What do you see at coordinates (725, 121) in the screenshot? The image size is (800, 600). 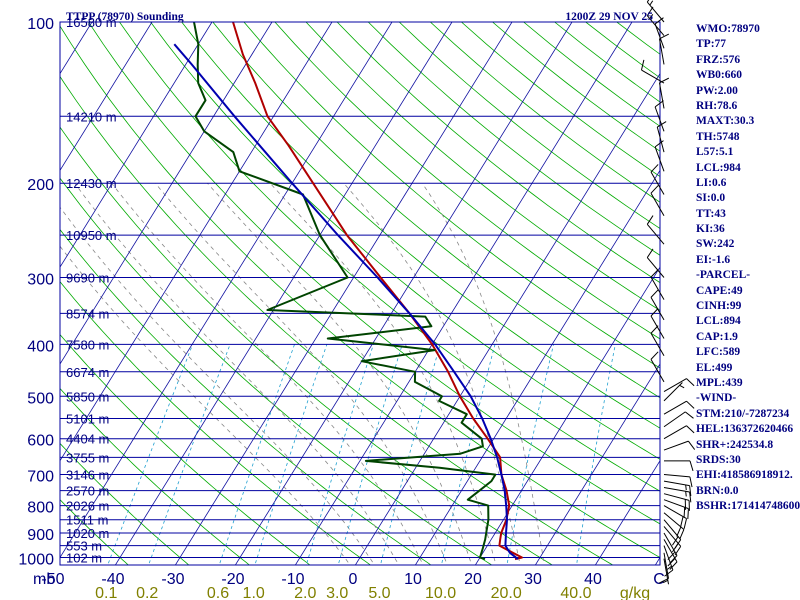 I see `index-line: MAXT:30.3` at bounding box center [725, 121].